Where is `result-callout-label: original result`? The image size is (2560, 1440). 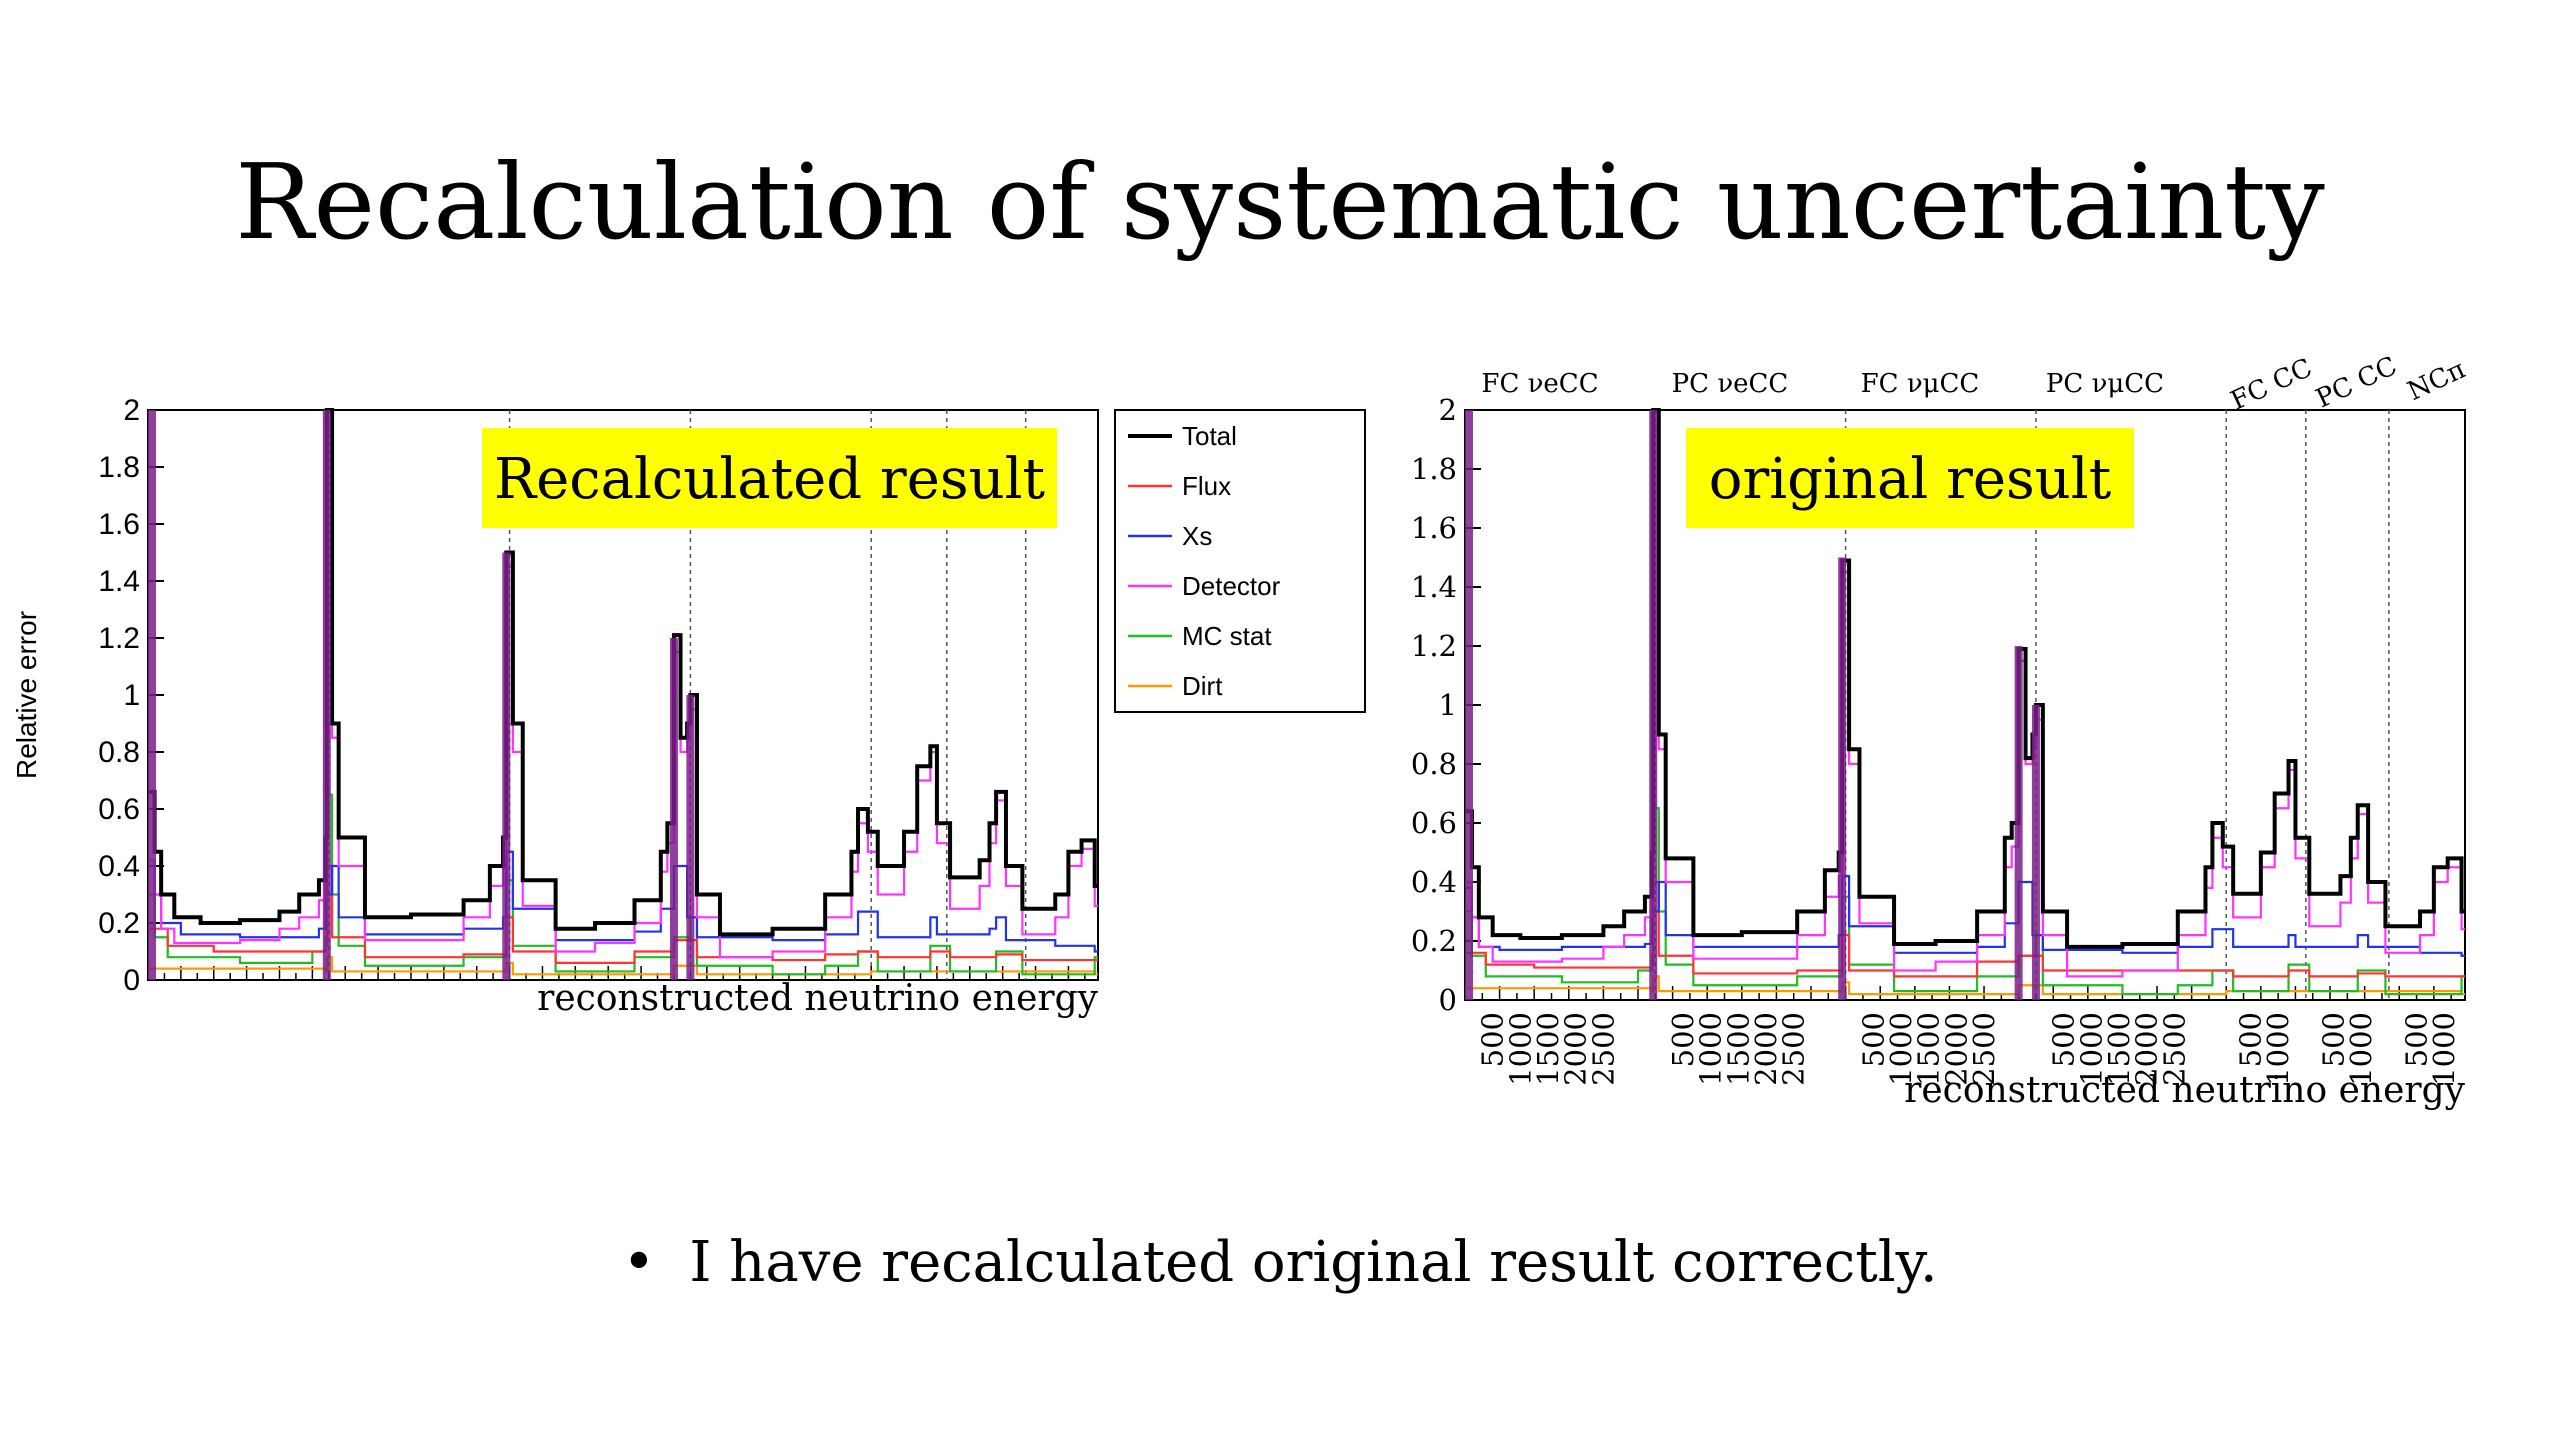
result-callout-label: original result is located at coordinates (1910, 479).